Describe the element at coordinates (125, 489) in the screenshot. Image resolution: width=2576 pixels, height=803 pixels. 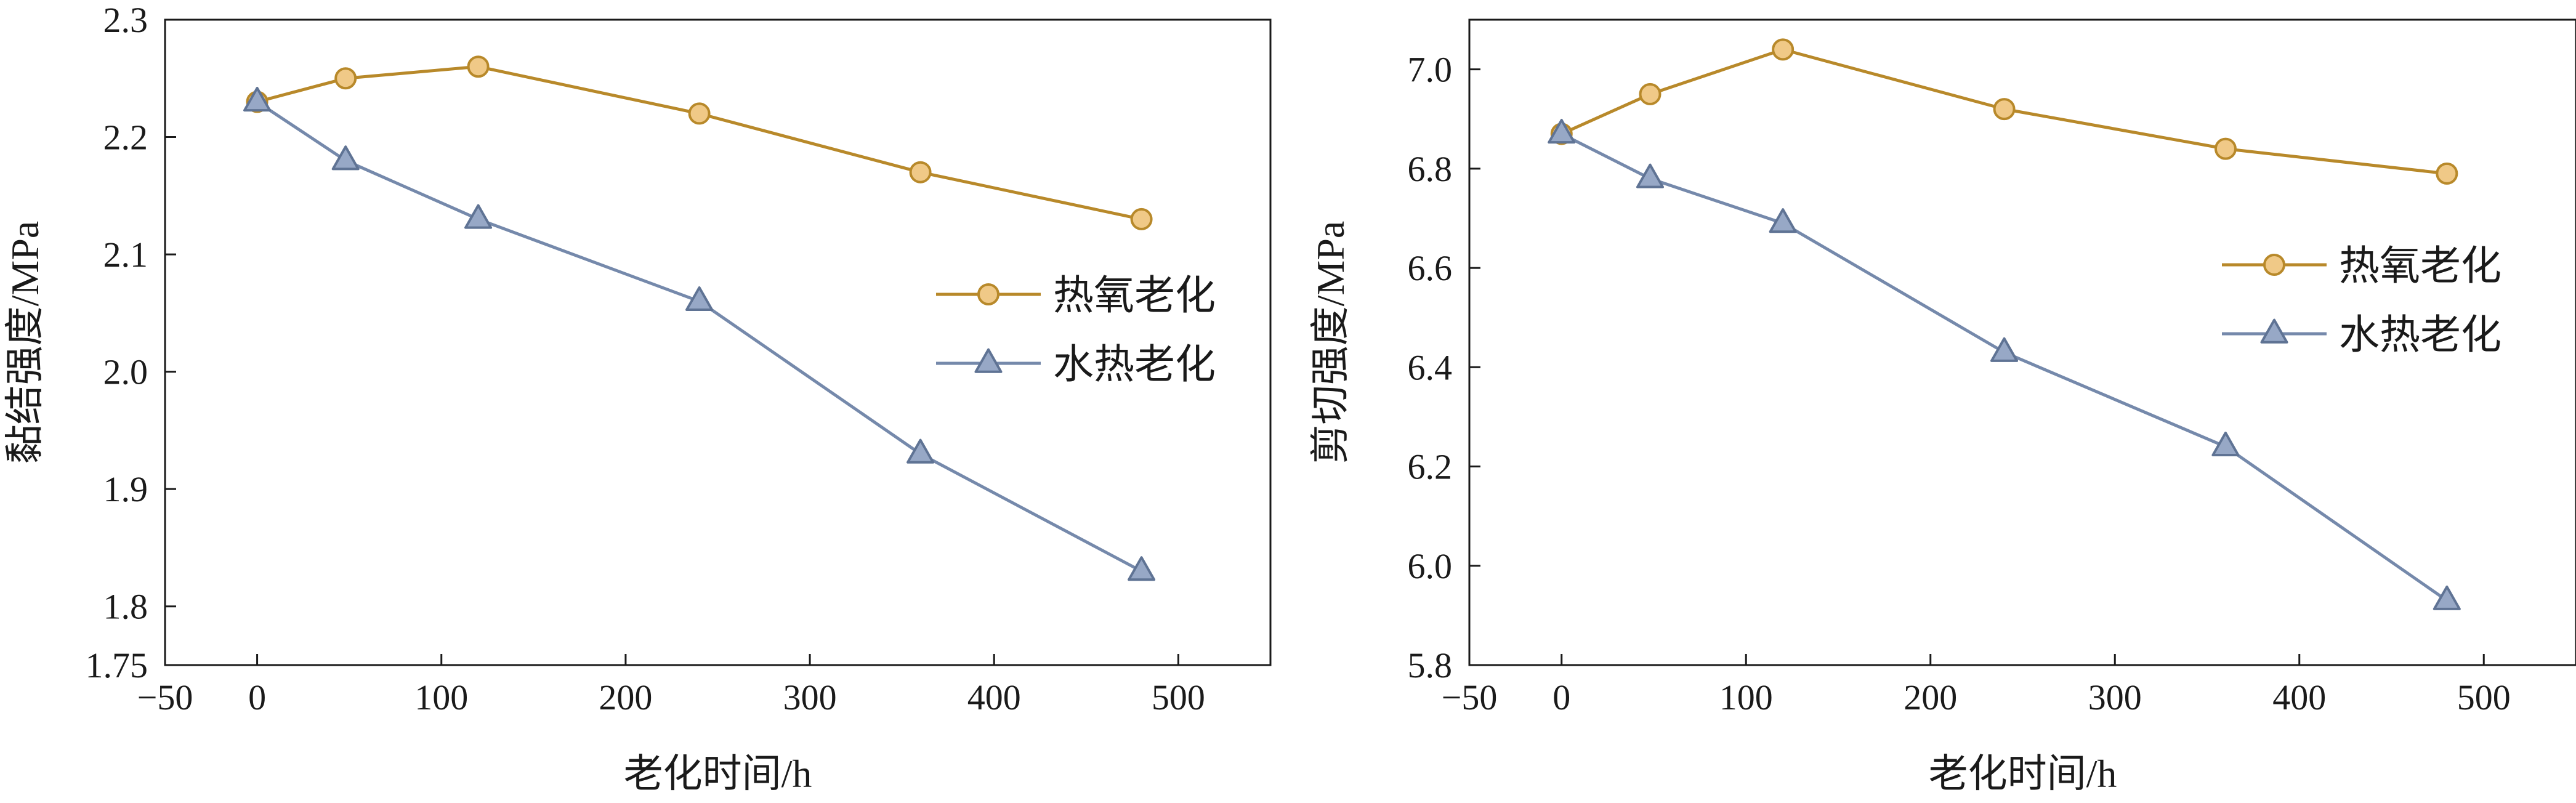
I see `y-tick-label: 1.9` at that location.